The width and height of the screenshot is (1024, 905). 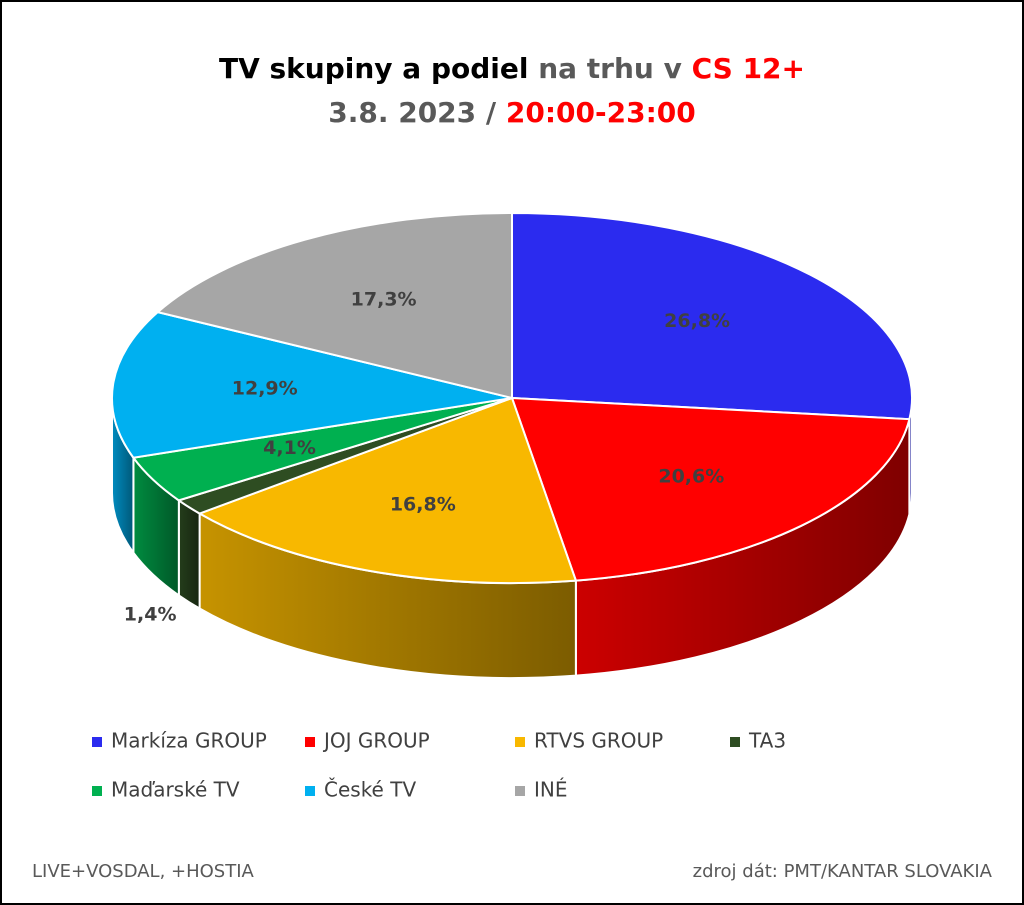 I want to click on data-label: 12,9%, so click(x=265, y=389).